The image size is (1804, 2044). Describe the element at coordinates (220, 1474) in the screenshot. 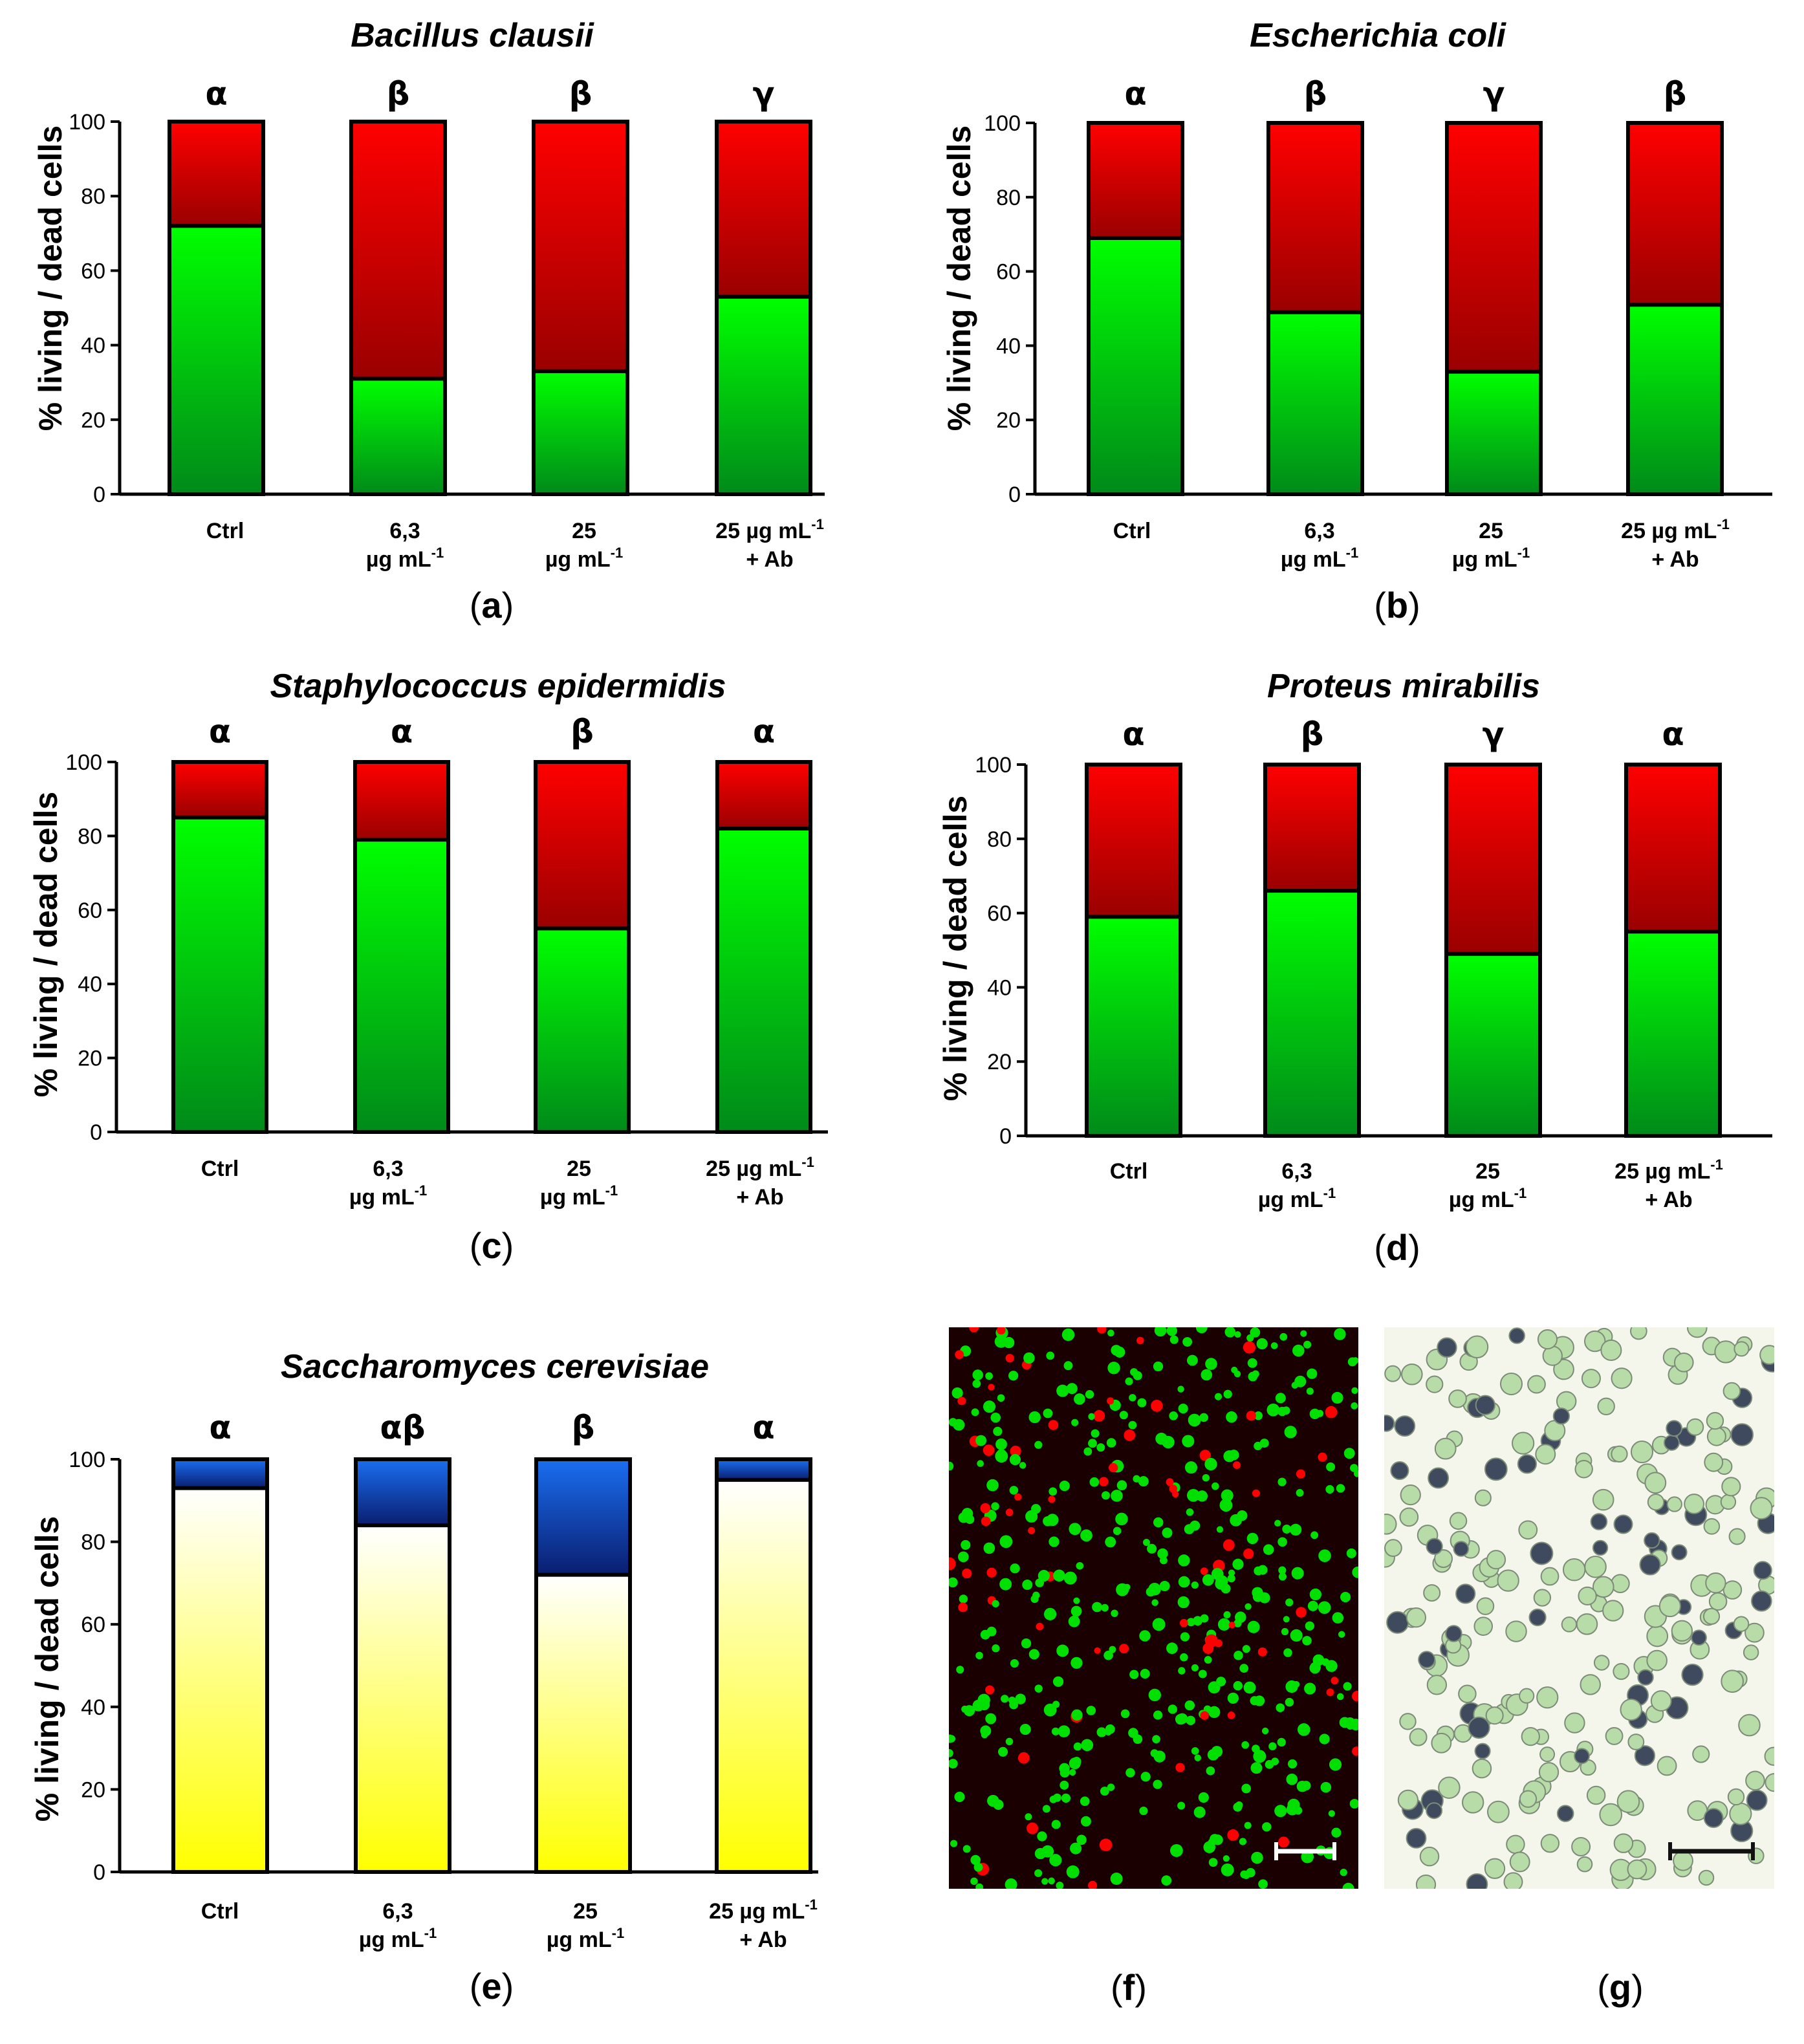

I see `bar-dead` at that location.